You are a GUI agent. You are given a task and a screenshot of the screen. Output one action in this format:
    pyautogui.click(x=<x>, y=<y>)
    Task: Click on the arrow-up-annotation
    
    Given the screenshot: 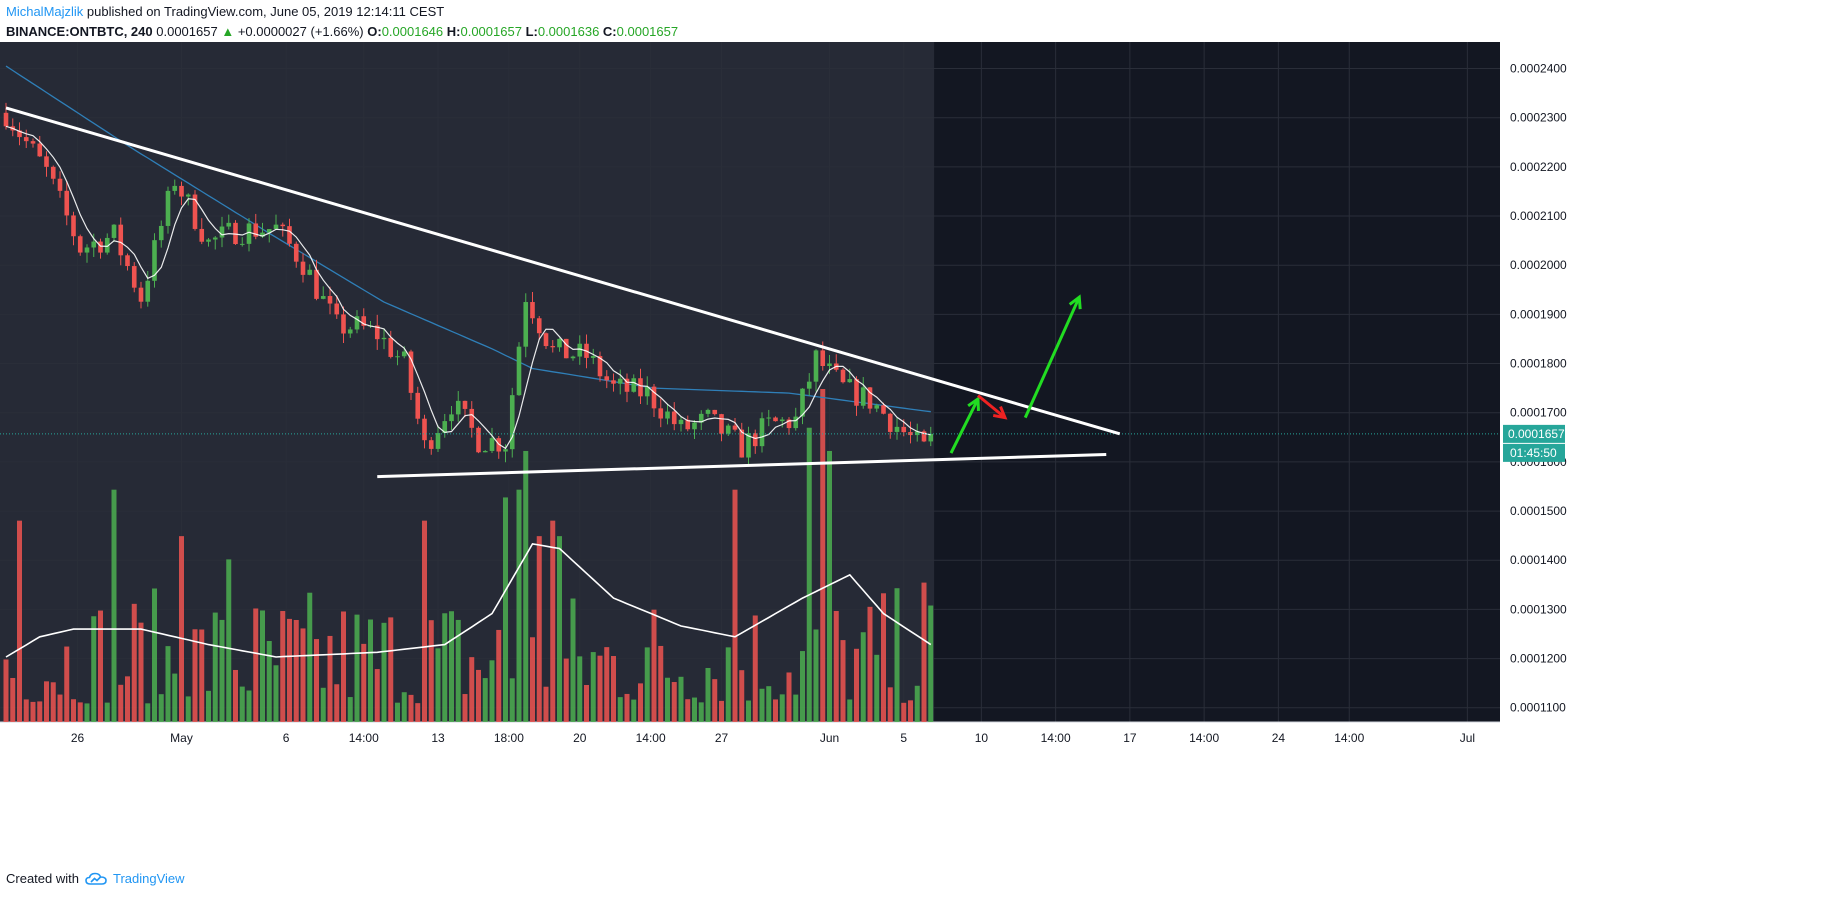 What is the action you would take?
    pyautogui.click(x=1052, y=356)
    